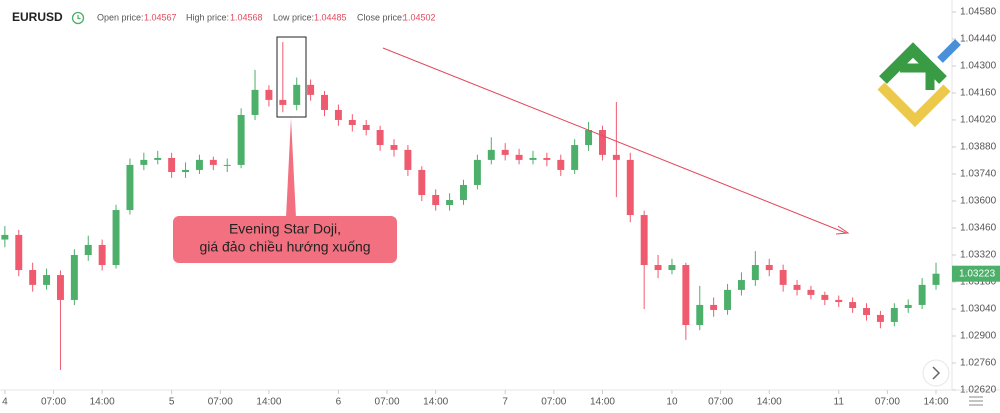 The height and width of the screenshot is (413, 1000). I want to click on close-value: 1.04502, so click(419, 17).